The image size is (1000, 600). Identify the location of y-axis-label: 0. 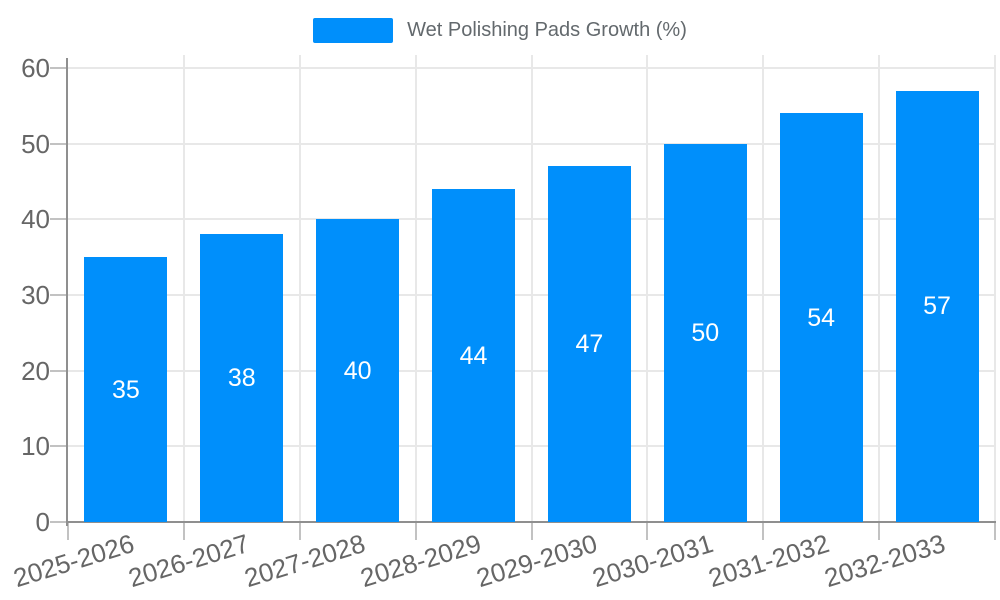
(42, 522).